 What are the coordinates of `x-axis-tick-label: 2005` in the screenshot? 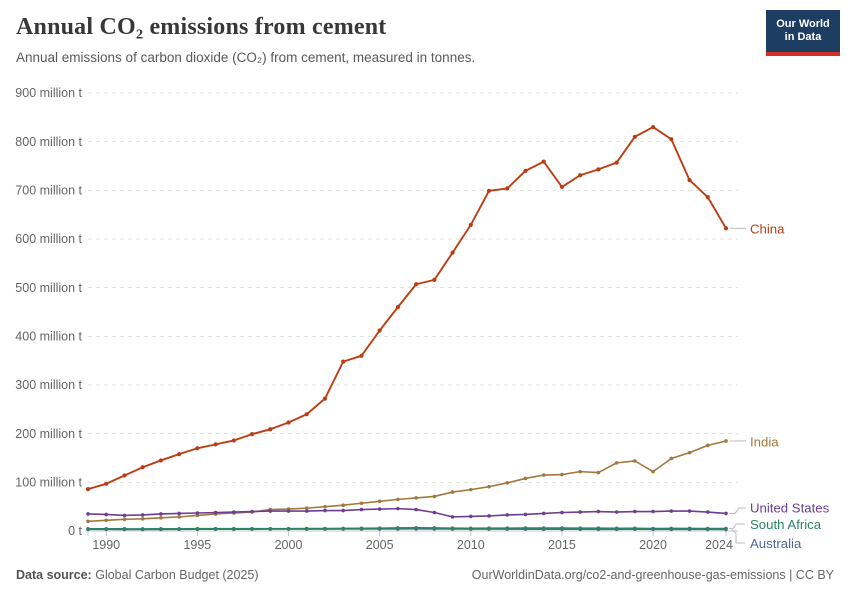 It's located at (380, 545).